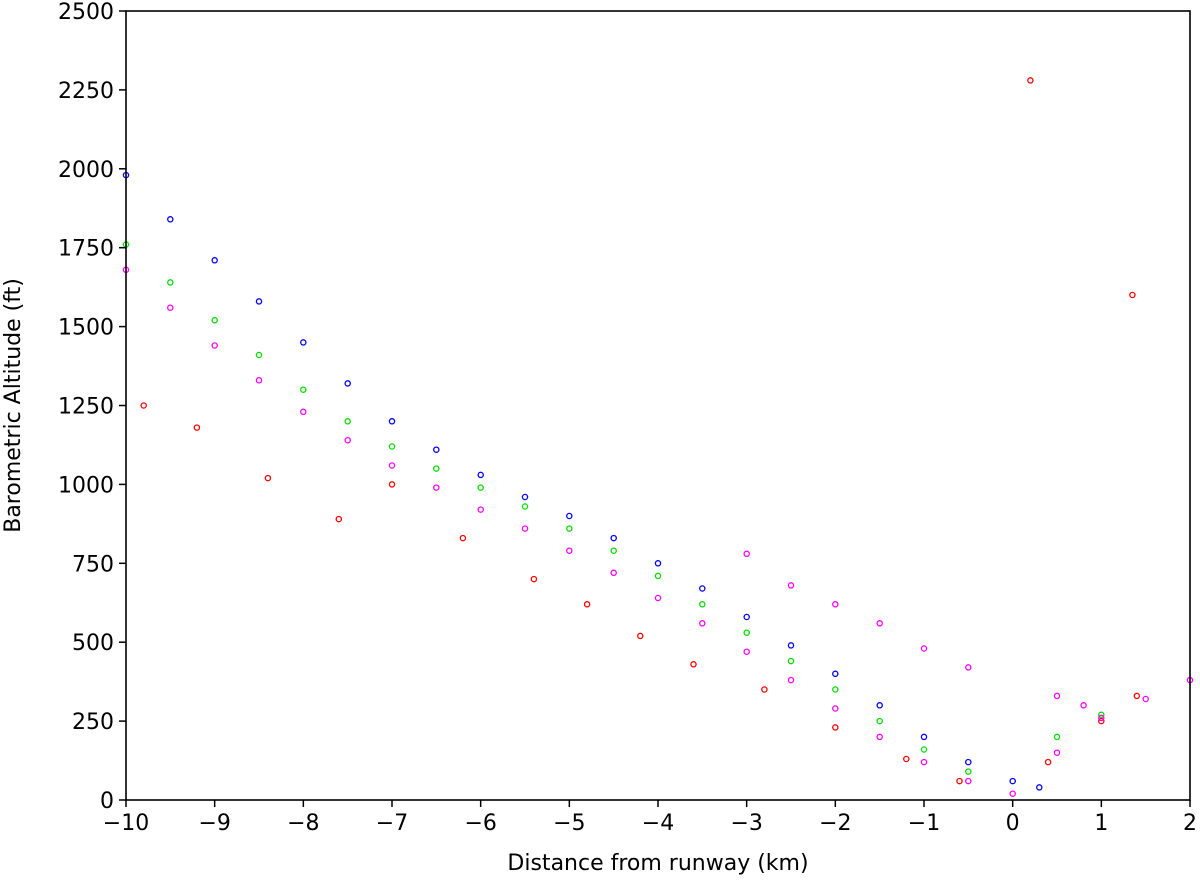 This screenshot has width=1200, height=884. I want to click on x-tick-label: −8, so click(303, 823).